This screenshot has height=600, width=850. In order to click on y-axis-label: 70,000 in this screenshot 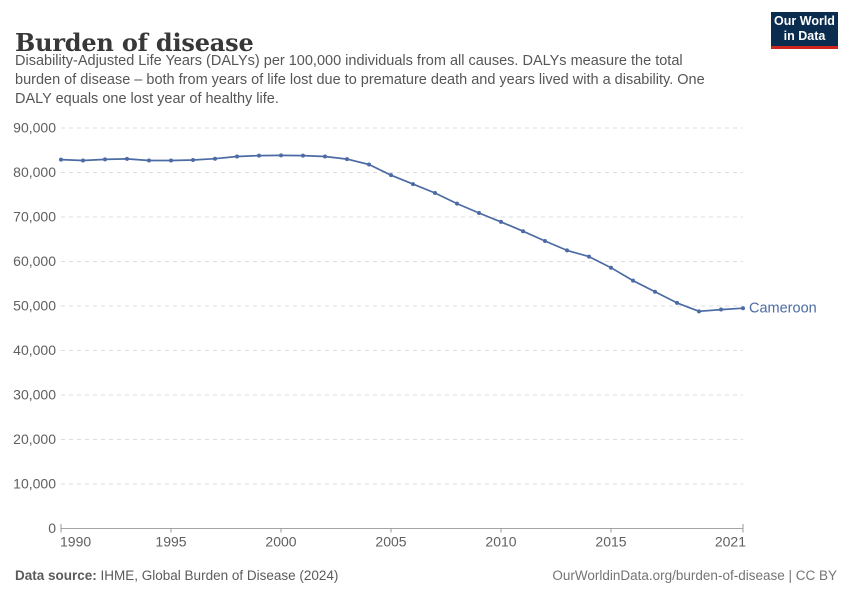, I will do `click(34, 217)`.